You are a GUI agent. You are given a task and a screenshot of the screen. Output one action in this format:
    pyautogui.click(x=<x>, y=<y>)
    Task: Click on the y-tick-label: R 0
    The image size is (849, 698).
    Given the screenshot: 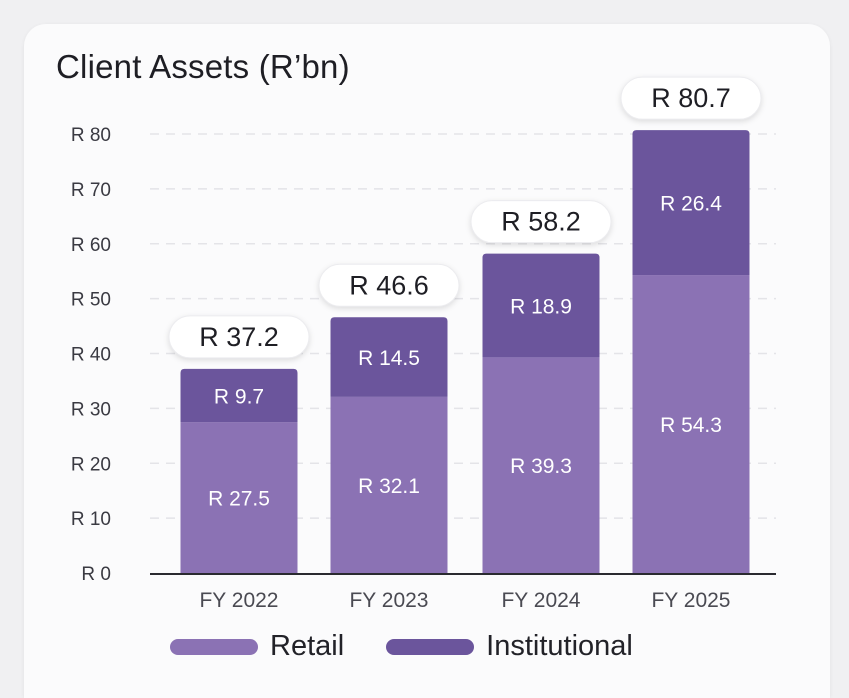 What is the action you would take?
    pyautogui.click(x=96, y=574)
    